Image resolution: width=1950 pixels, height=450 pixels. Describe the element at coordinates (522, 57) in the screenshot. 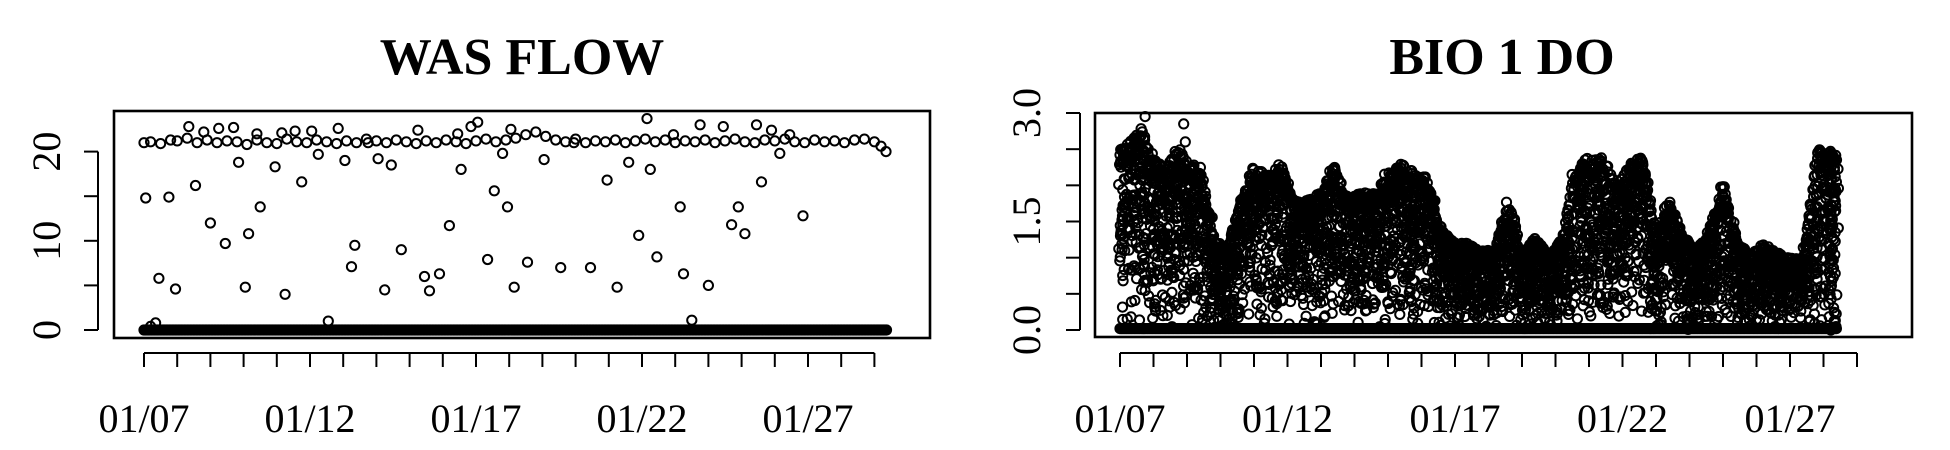

I see `was-flow-title: WAS FLOW` at that location.